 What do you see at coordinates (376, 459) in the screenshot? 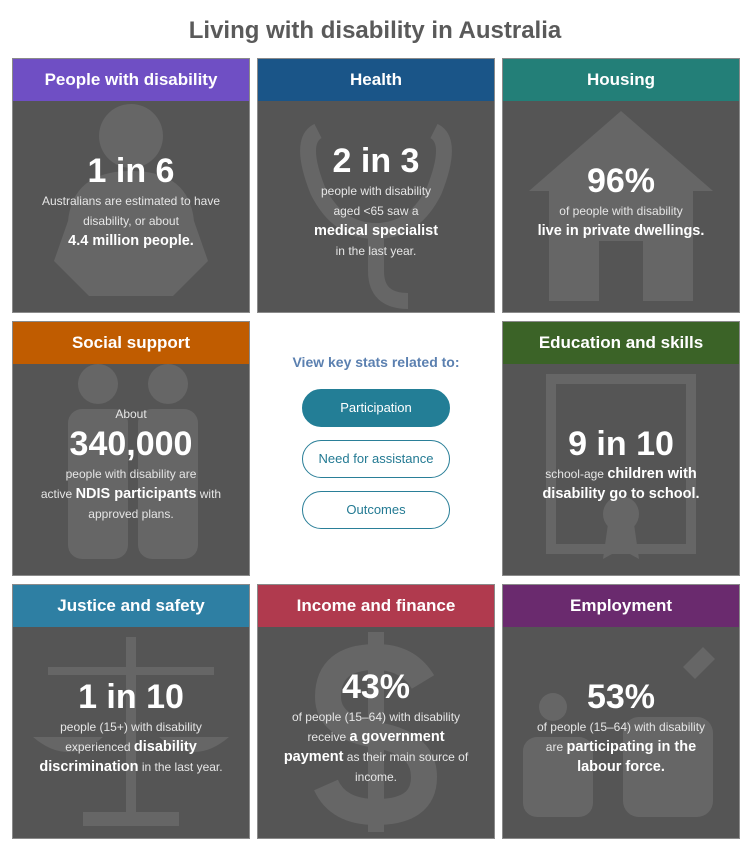
I see `need-for-assistance-button: Need for assistance` at bounding box center [376, 459].